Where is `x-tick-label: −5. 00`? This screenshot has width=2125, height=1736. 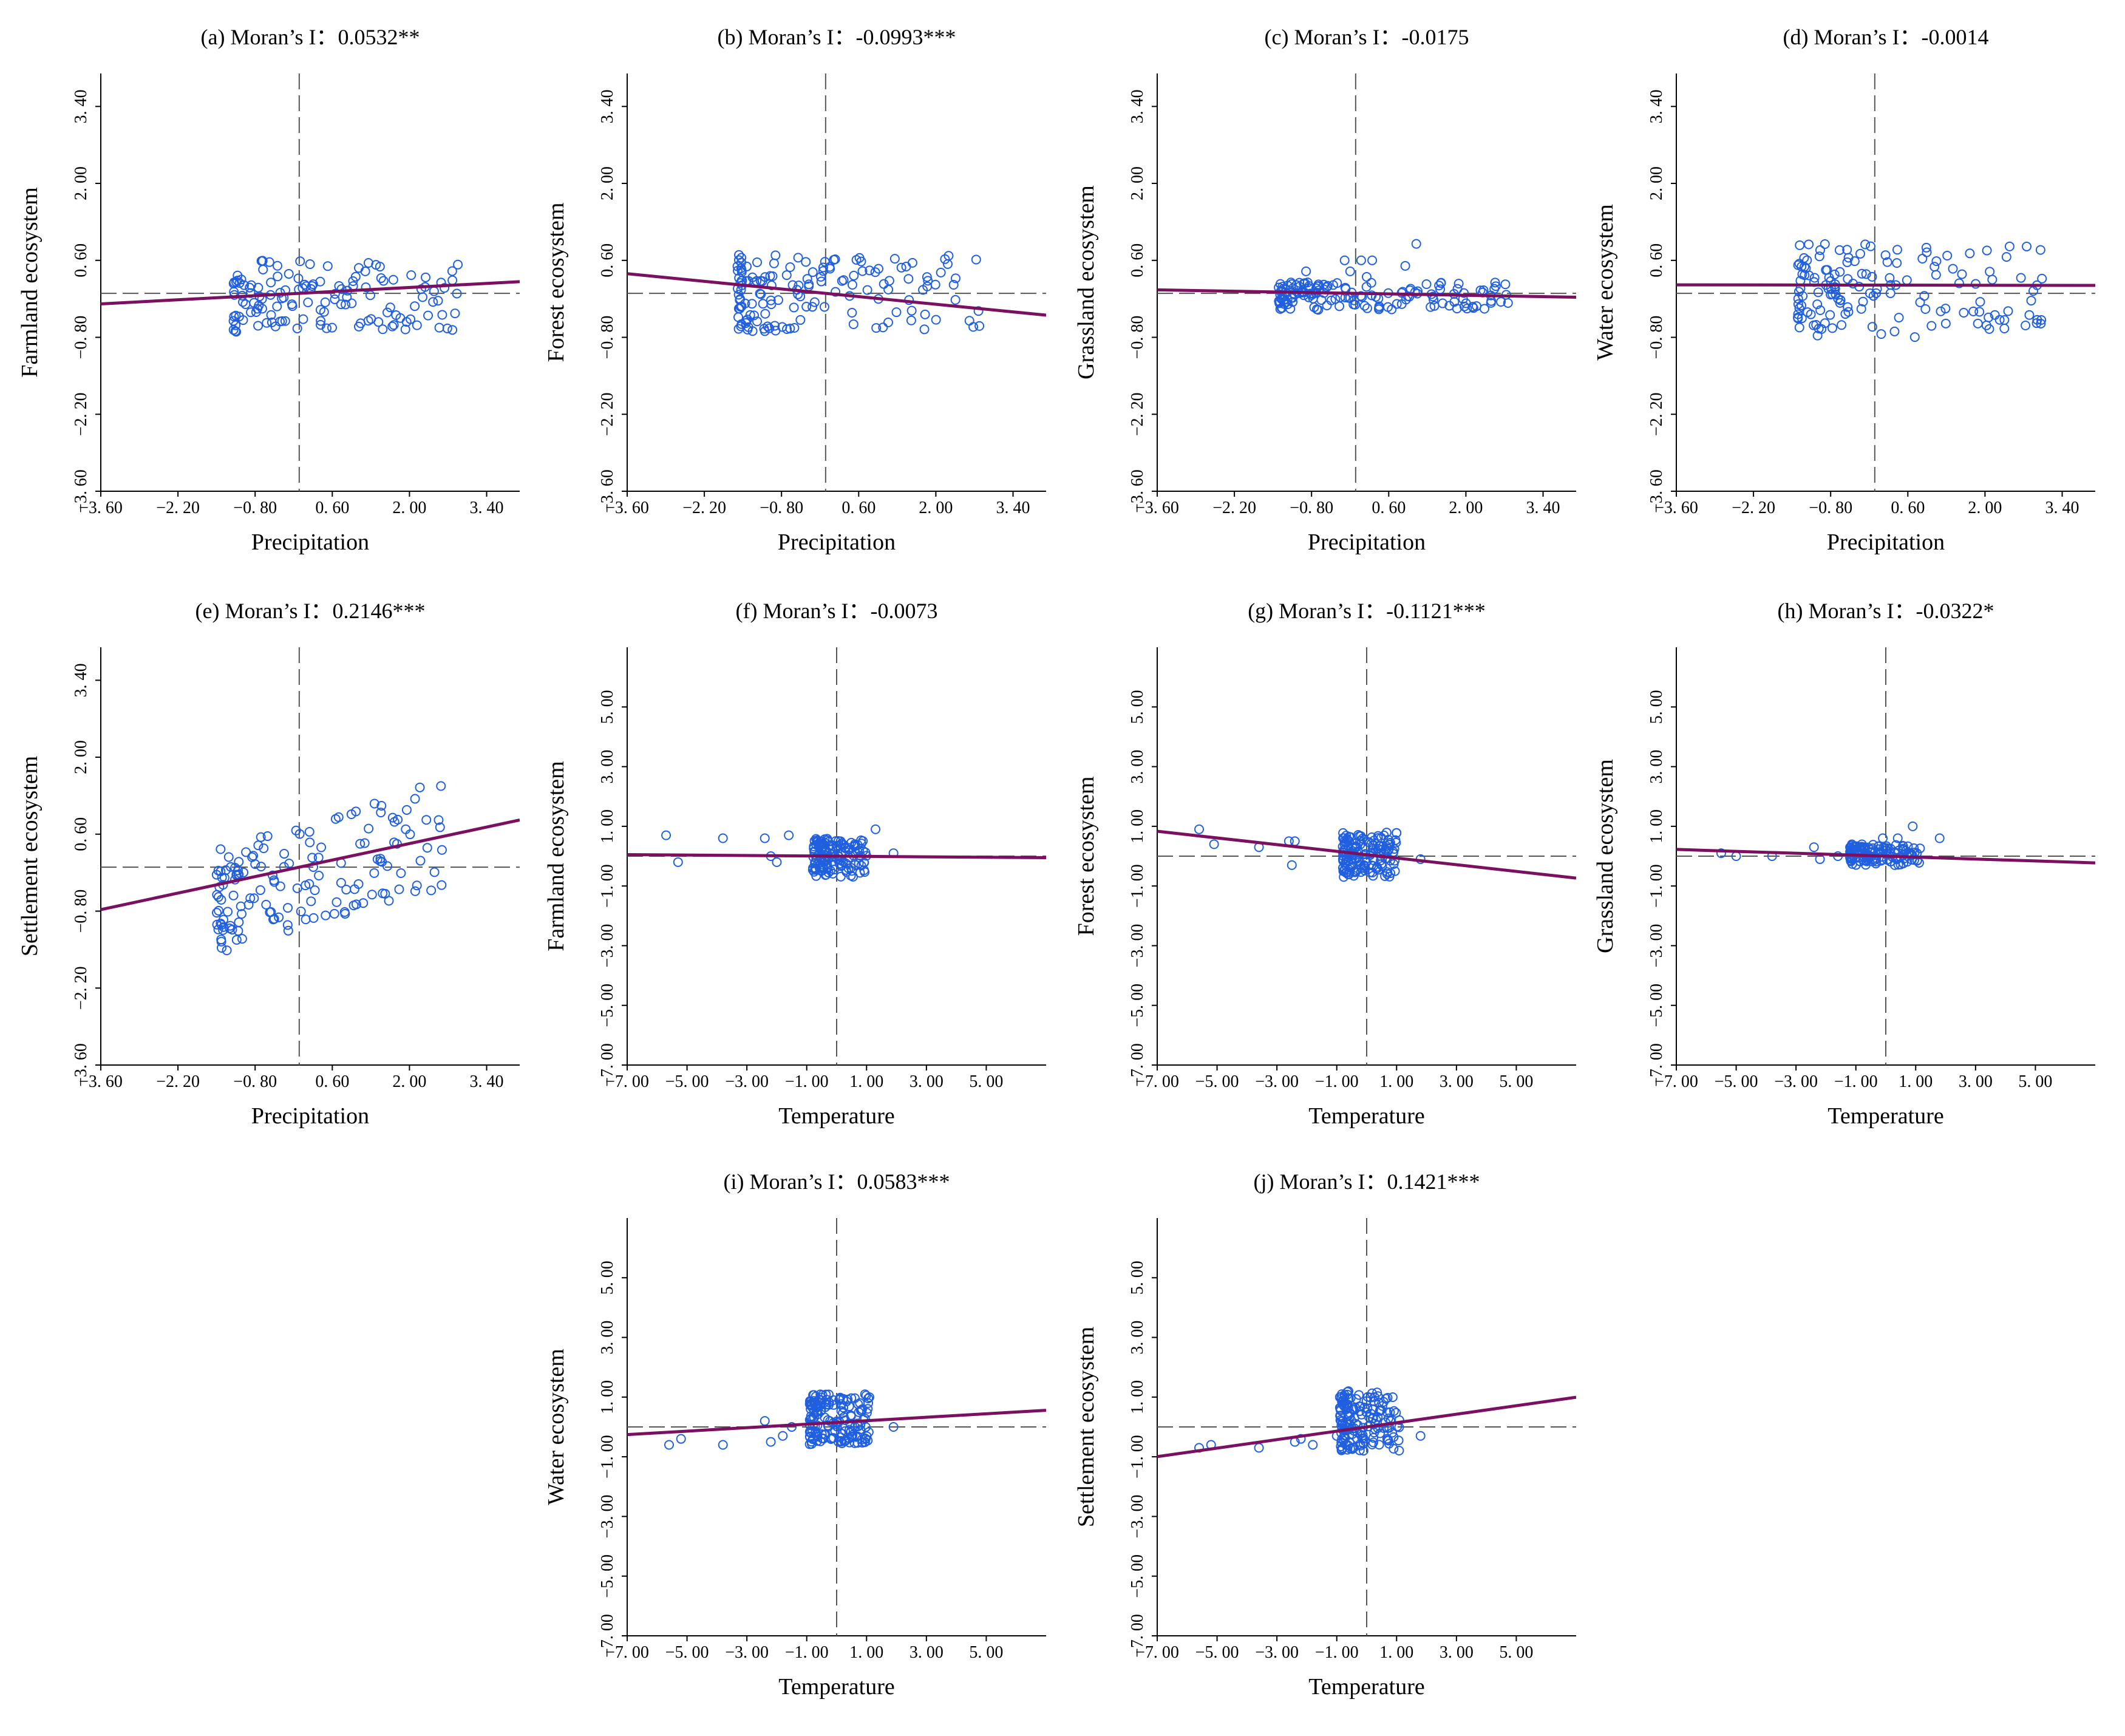 x-tick-label: −5. 00 is located at coordinates (1736, 1081).